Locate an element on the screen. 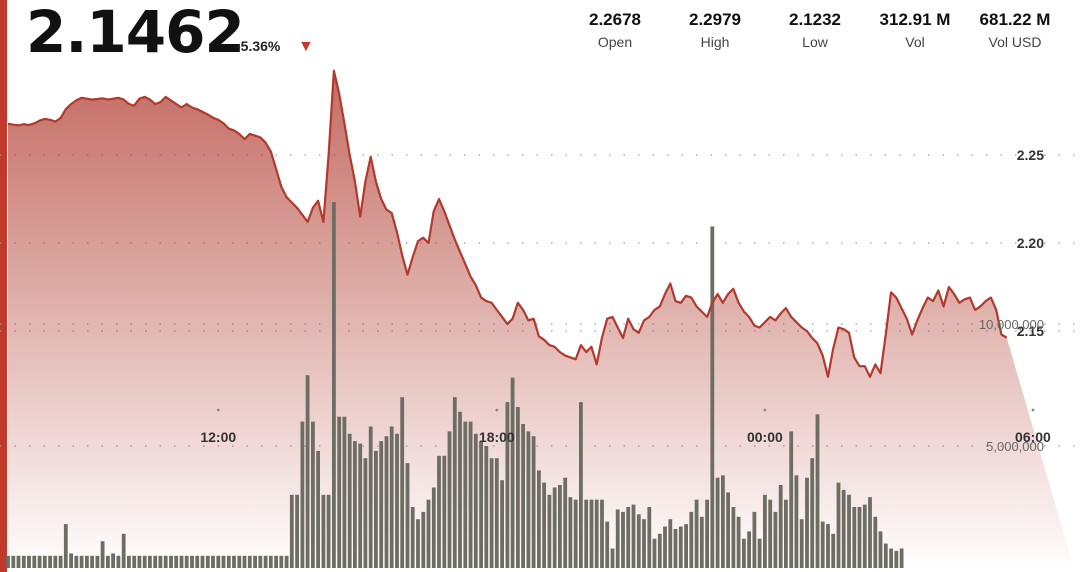 This screenshot has width=1080, height=572. price-tick-label: 2.15 is located at coordinates (1030, 331).